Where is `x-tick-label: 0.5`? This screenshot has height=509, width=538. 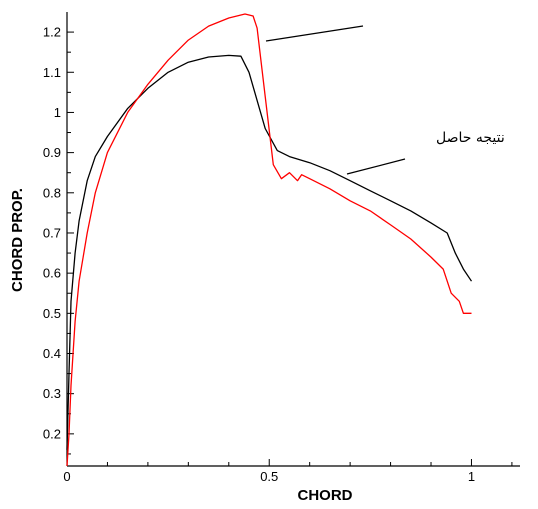 x-tick-label: 0.5 is located at coordinates (269, 476).